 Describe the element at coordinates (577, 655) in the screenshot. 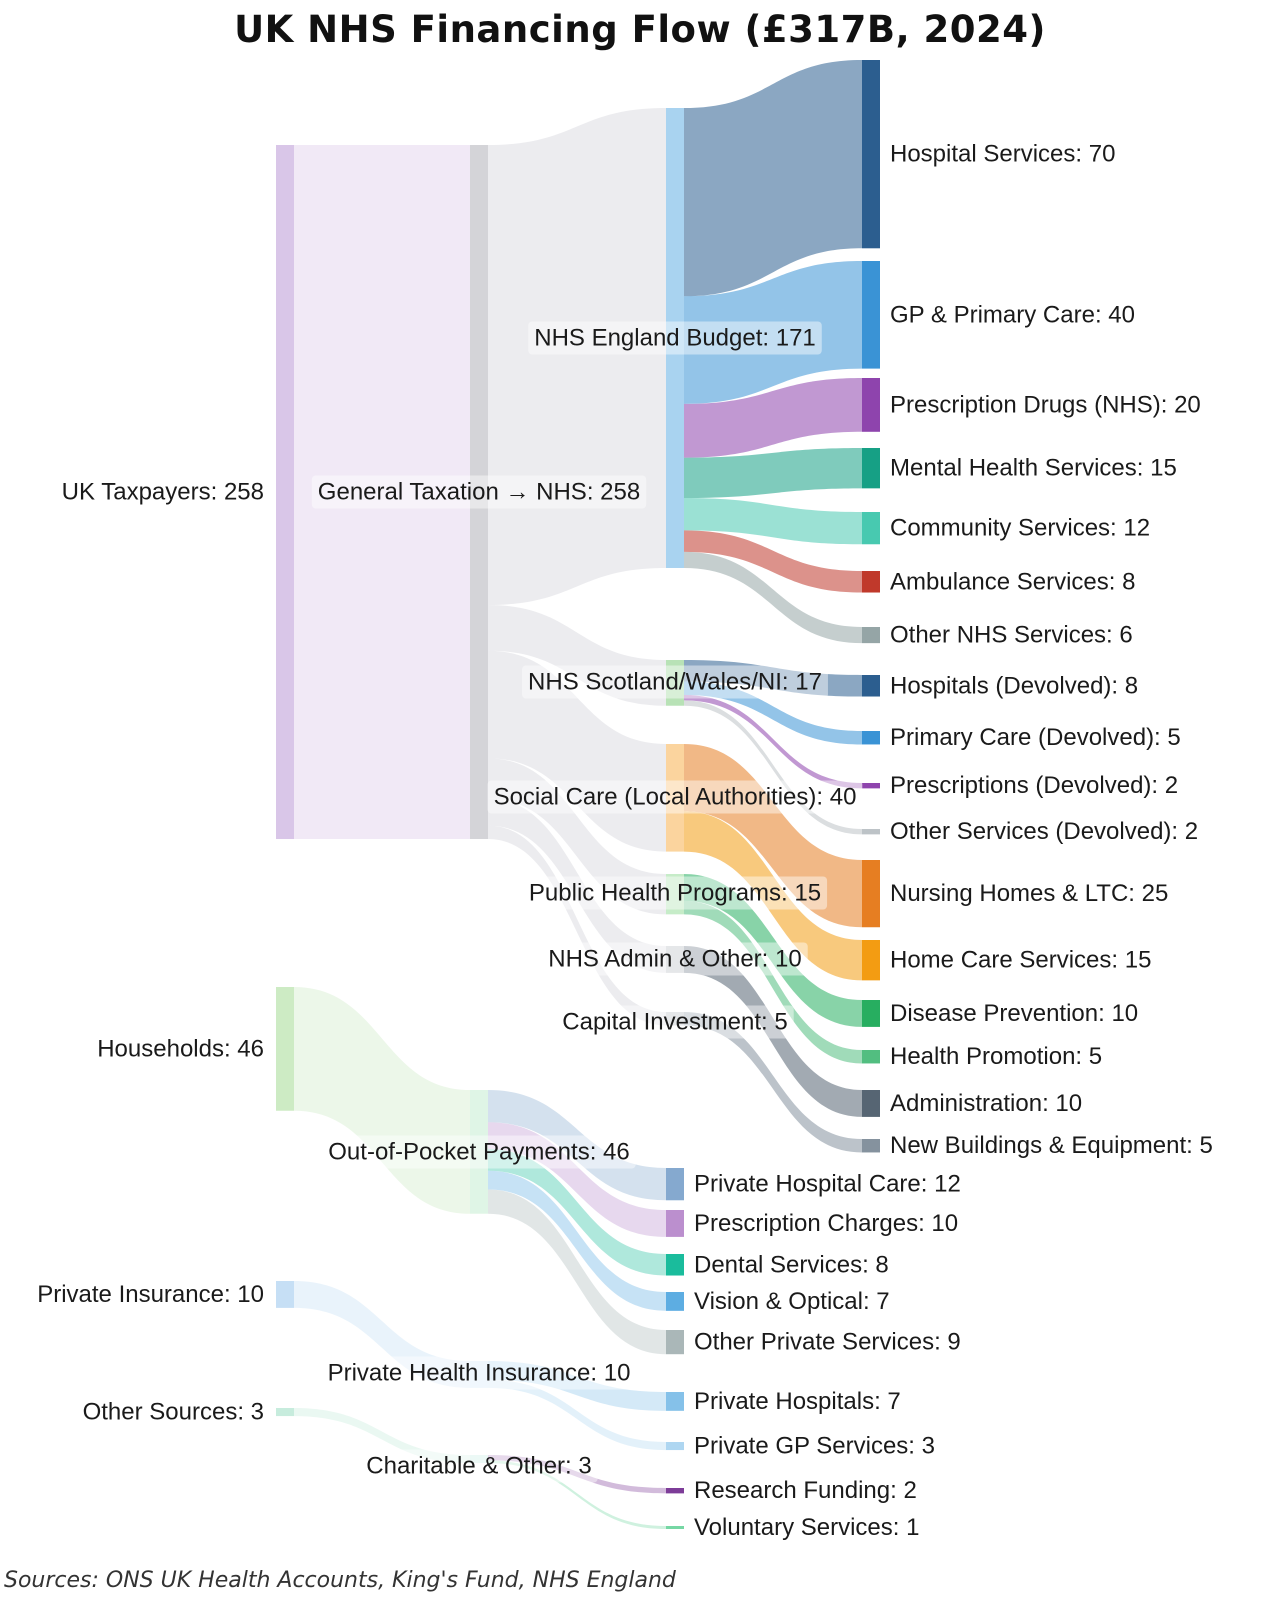

I see `link-gentax-to-swn` at that location.